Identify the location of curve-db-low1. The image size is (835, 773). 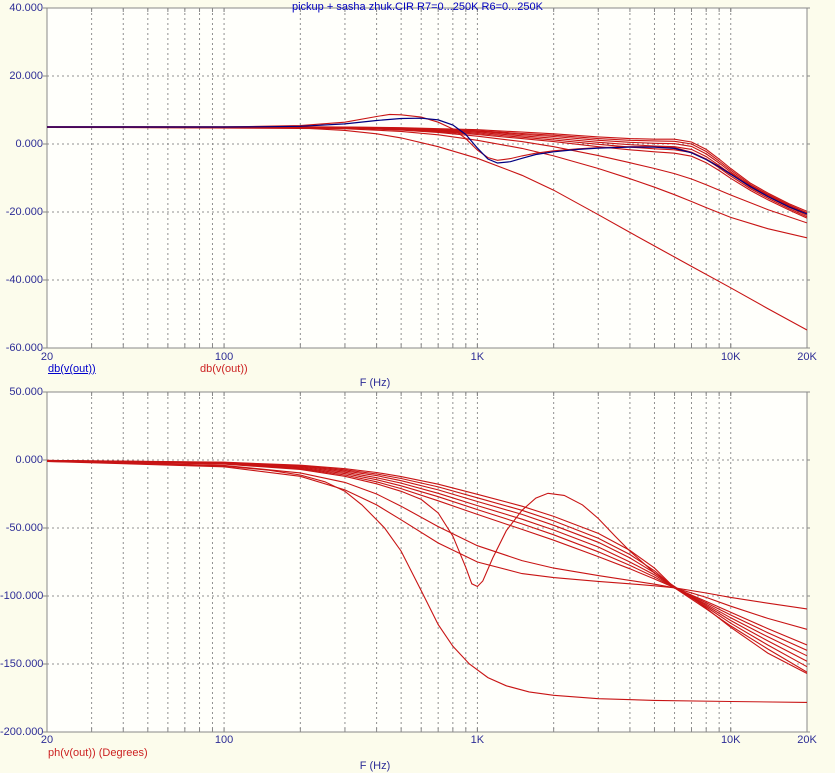
(427, 175).